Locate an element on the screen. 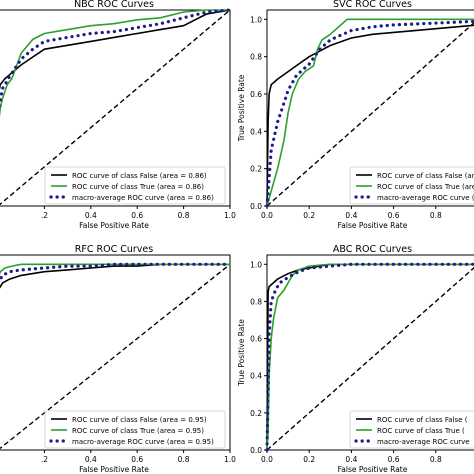 The height and width of the screenshot is (474, 474). chart-title: NBC ROC Curves is located at coordinates (114, 5).